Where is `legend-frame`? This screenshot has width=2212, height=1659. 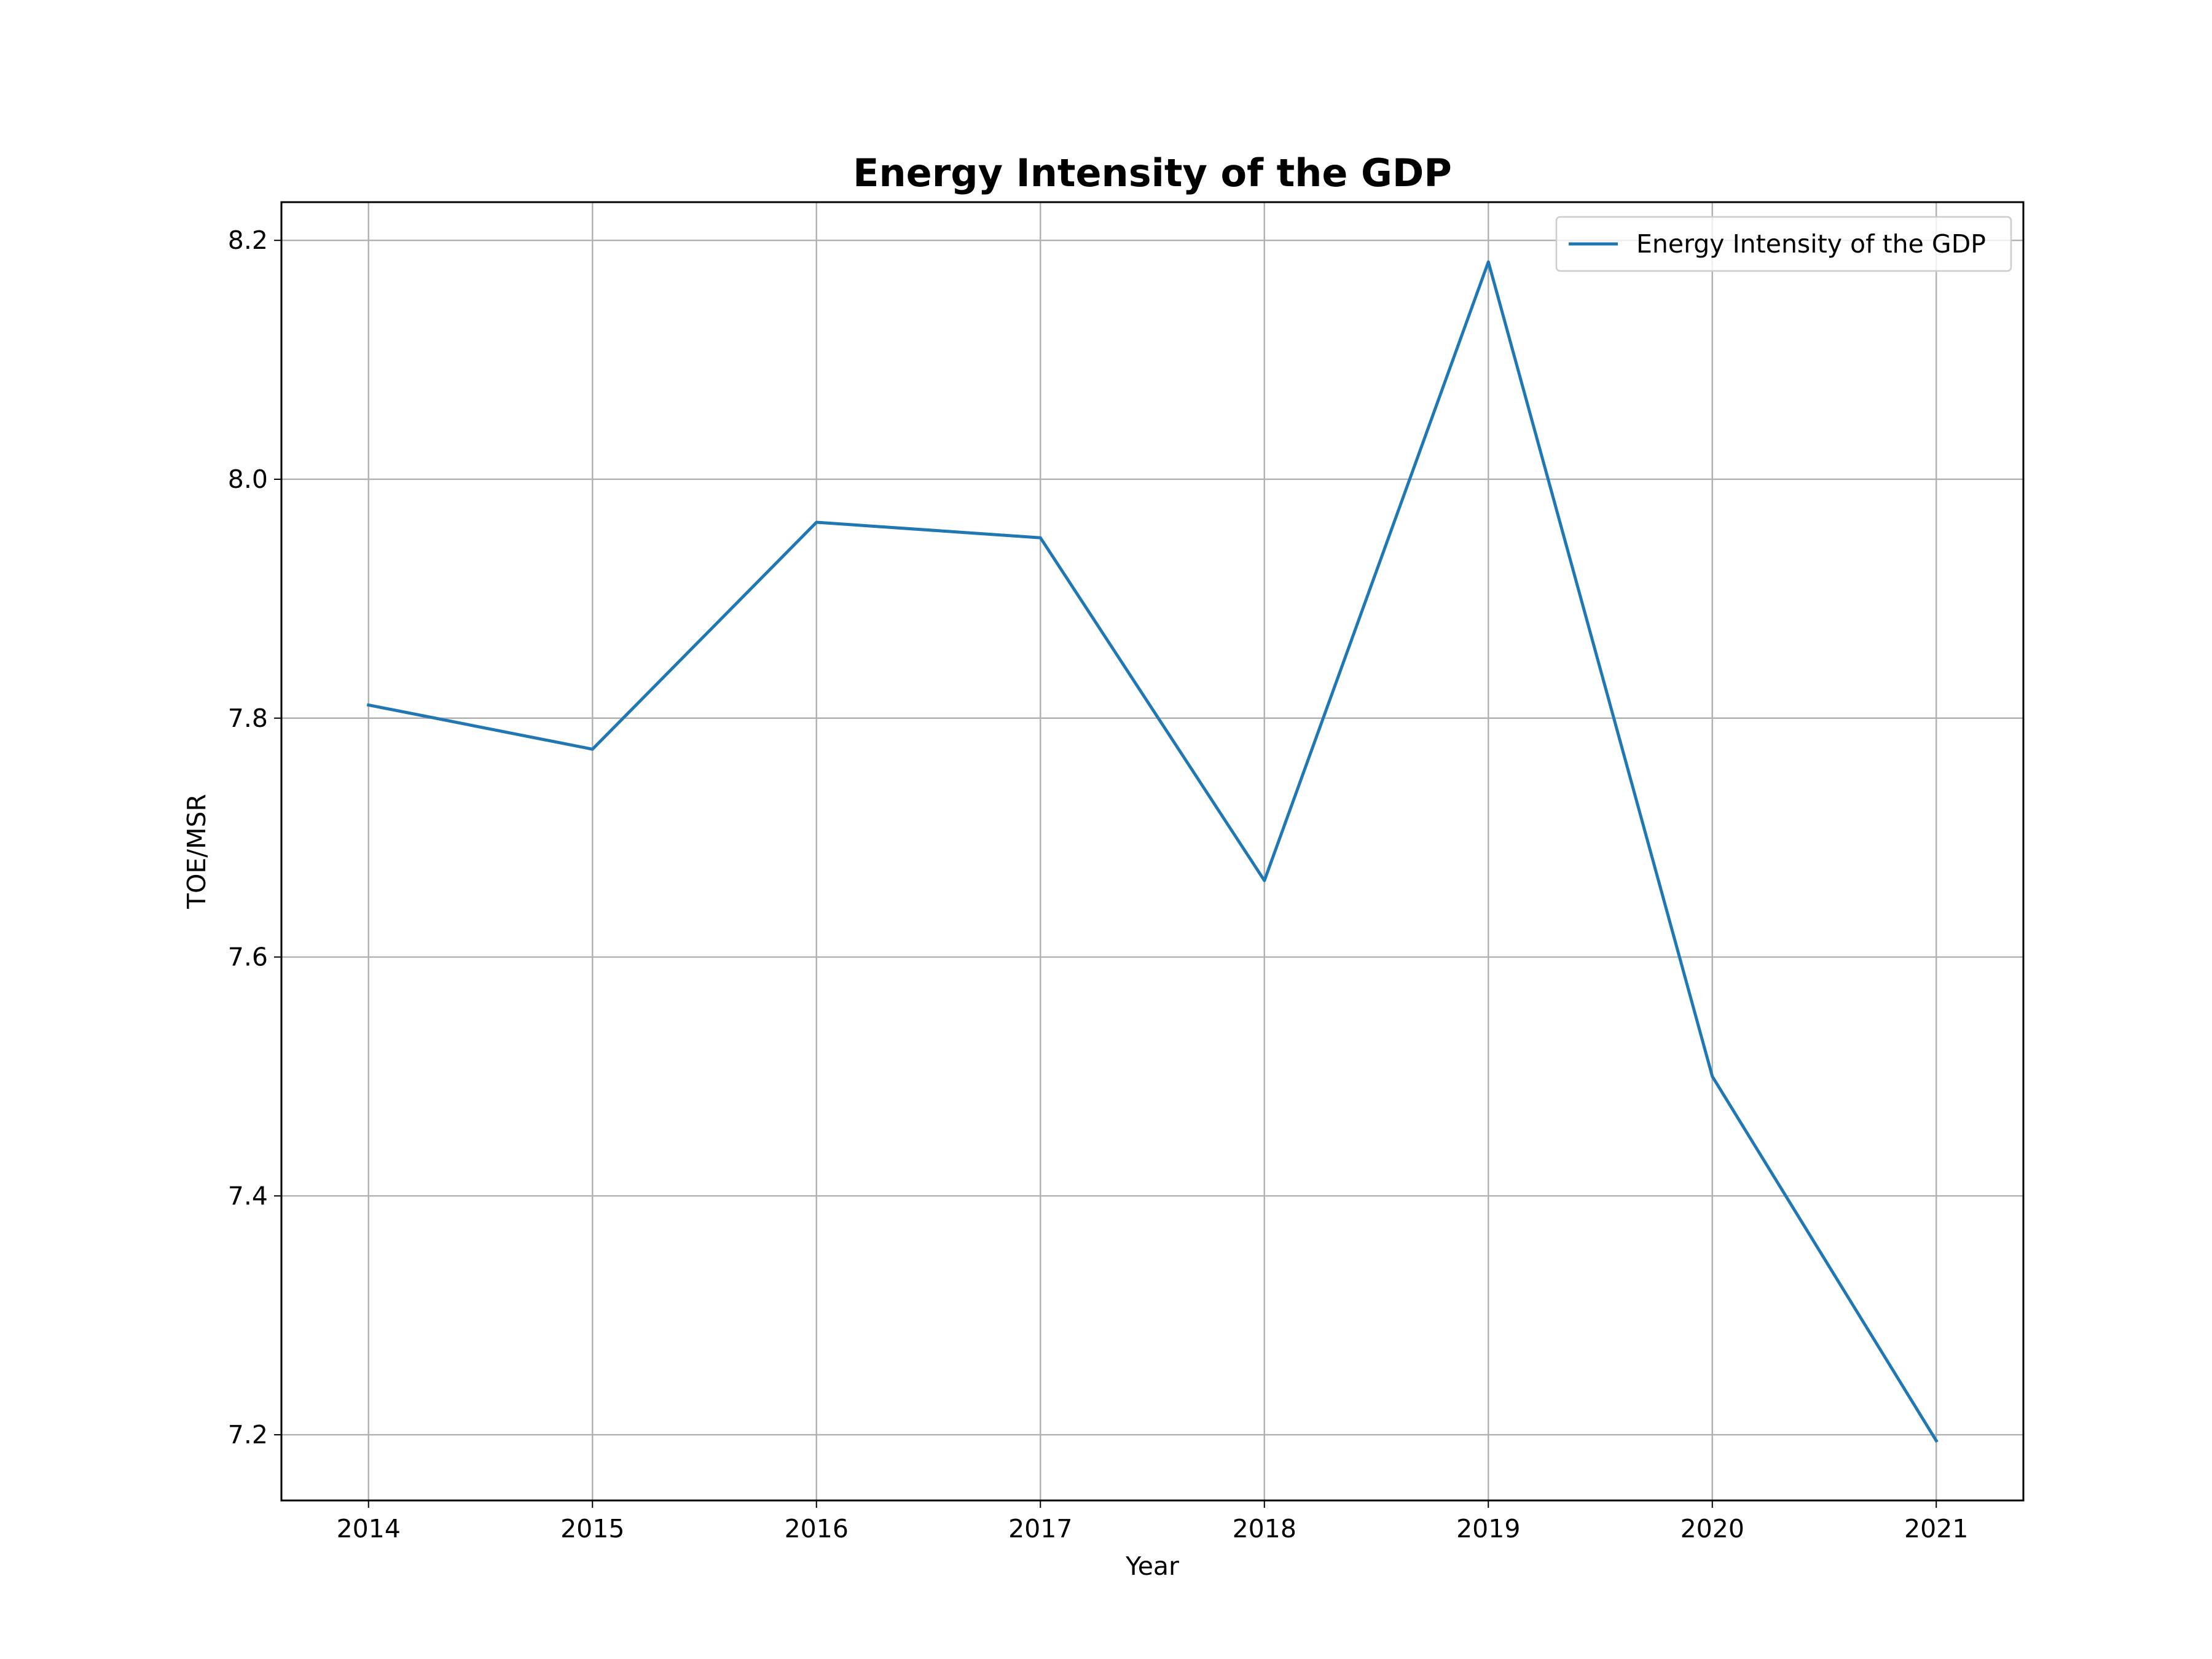
legend-frame is located at coordinates (1783, 244).